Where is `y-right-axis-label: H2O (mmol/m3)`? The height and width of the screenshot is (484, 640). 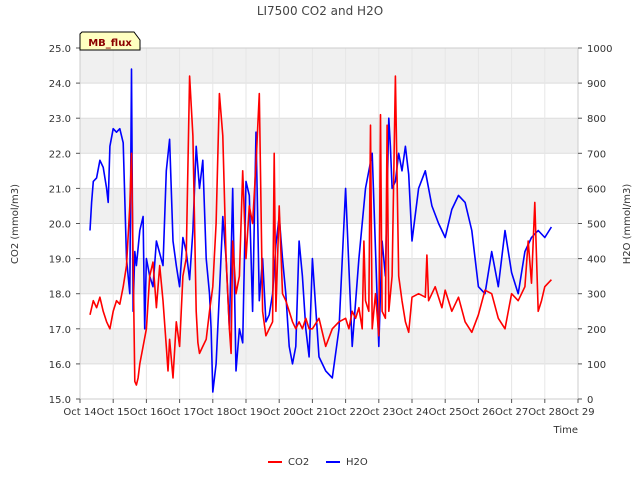
y-right-axis-label: H2O (mmol/m3) is located at coordinates (627, 224).